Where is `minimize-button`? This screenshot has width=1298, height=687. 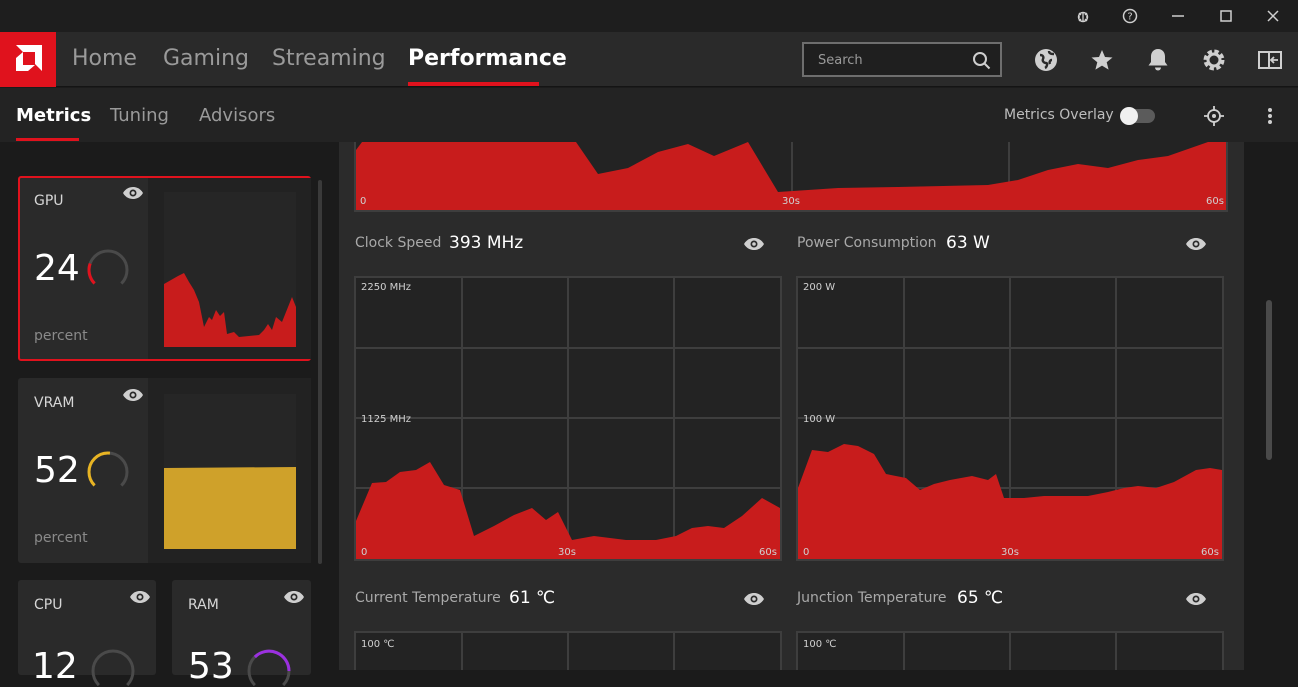
minimize-button is located at coordinates (1178, 16).